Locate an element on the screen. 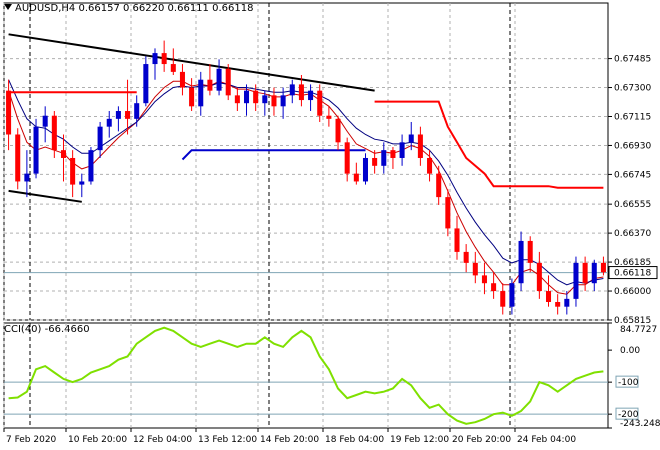  time-tick-label: 24 Feb 04:00 is located at coordinates (546, 440).